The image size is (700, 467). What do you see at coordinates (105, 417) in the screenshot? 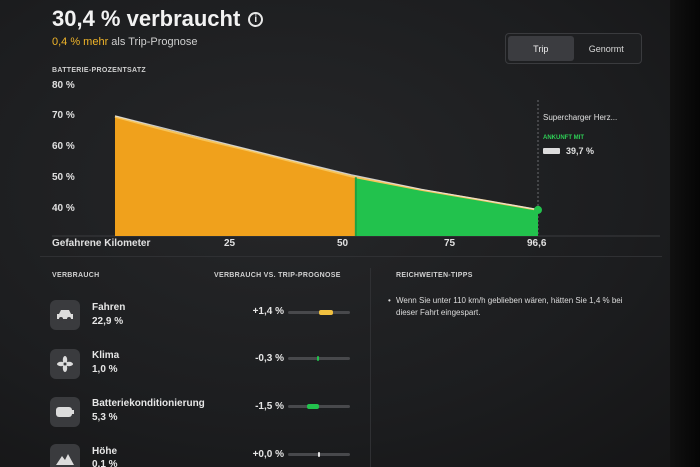
I see `row-value: 5,3 %` at bounding box center [105, 417].